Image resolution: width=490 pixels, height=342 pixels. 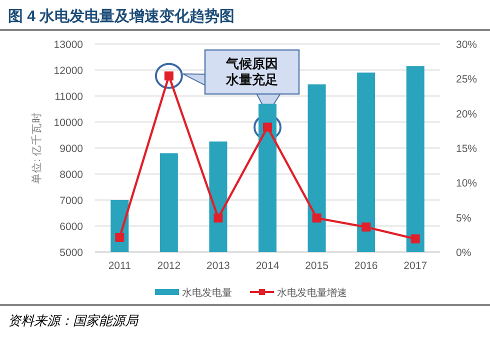 What do you see at coordinates (72, 175) in the screenshot?
I see `y-tick-label: 8000` at bounding box center [72, 175].